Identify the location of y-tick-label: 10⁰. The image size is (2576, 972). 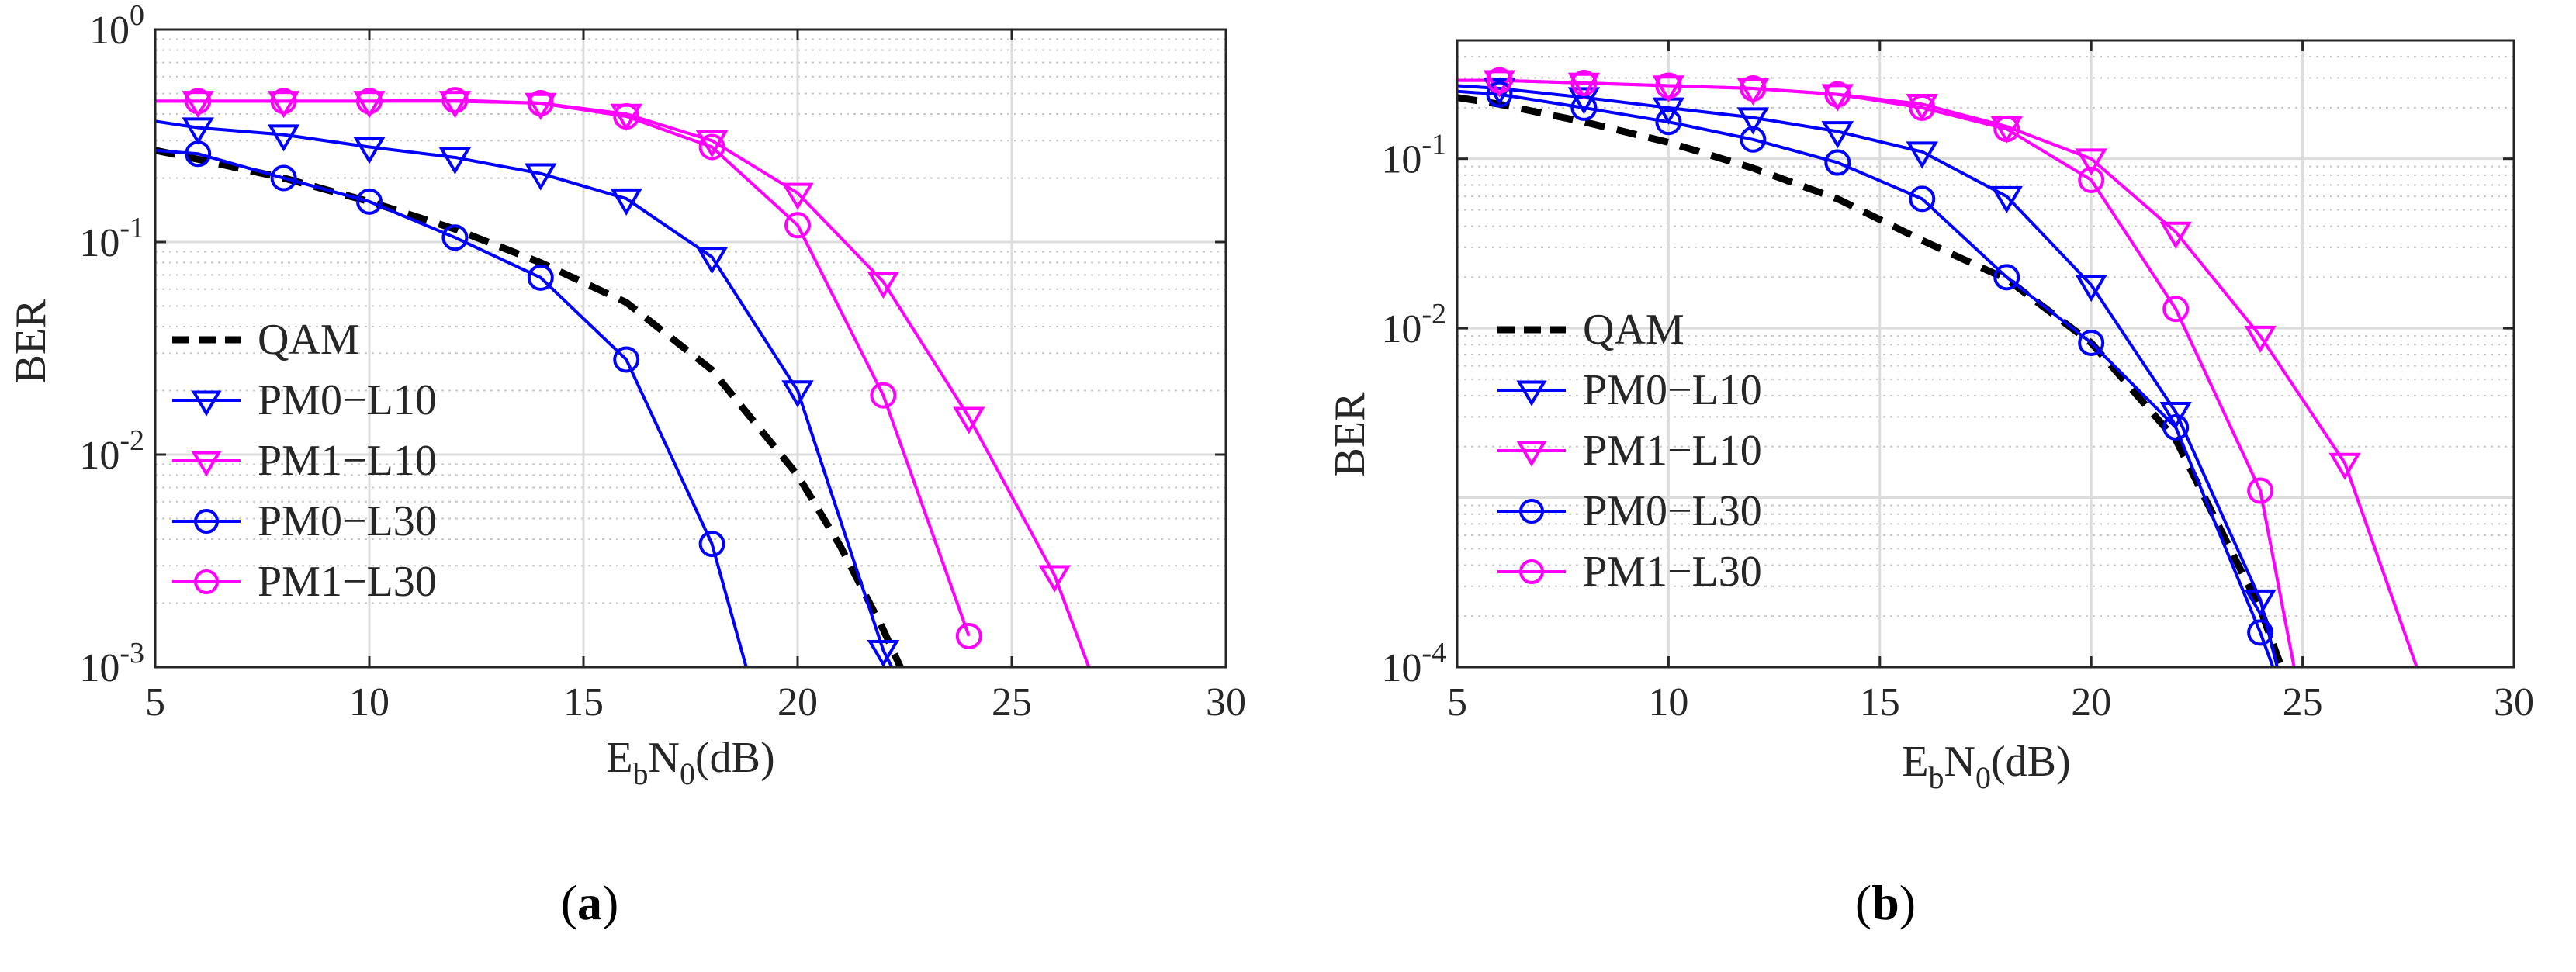
(116, 27).